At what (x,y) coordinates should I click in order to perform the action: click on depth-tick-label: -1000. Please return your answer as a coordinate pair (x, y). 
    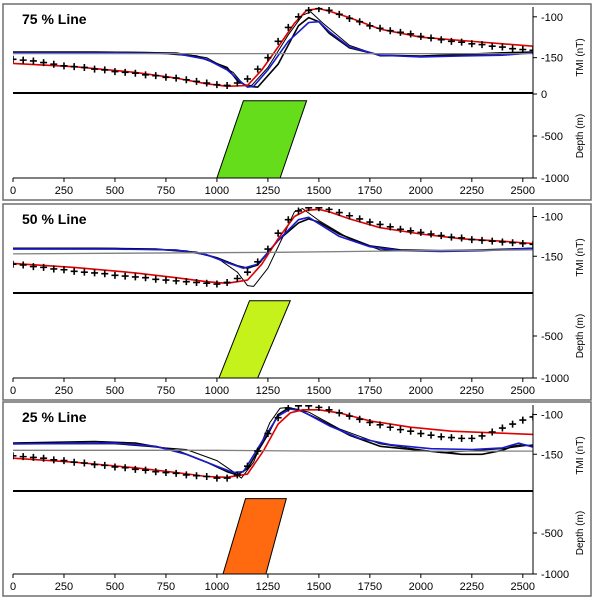
    Looking at the image, I should click on (555, 379).